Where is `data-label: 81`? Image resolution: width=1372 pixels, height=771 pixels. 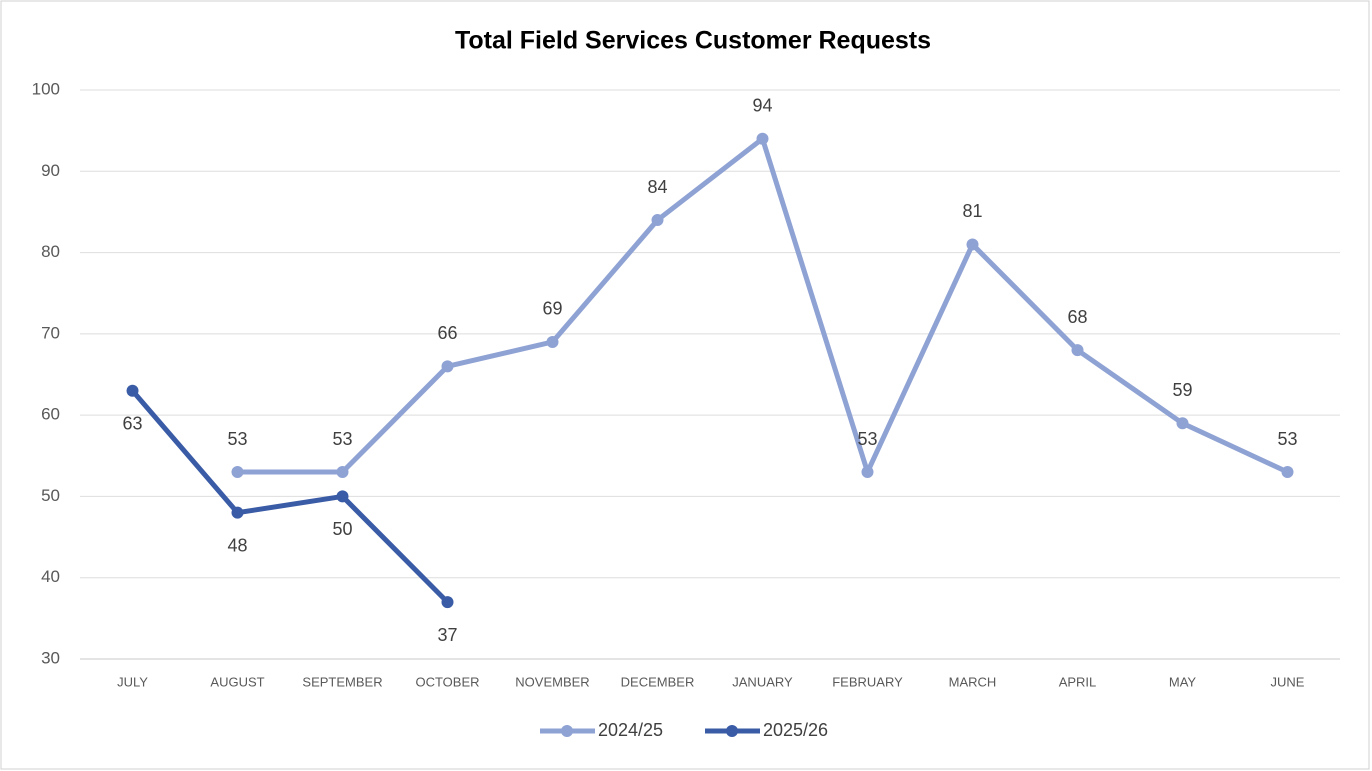
data-label: 81 is located at coordinates (972, 211).